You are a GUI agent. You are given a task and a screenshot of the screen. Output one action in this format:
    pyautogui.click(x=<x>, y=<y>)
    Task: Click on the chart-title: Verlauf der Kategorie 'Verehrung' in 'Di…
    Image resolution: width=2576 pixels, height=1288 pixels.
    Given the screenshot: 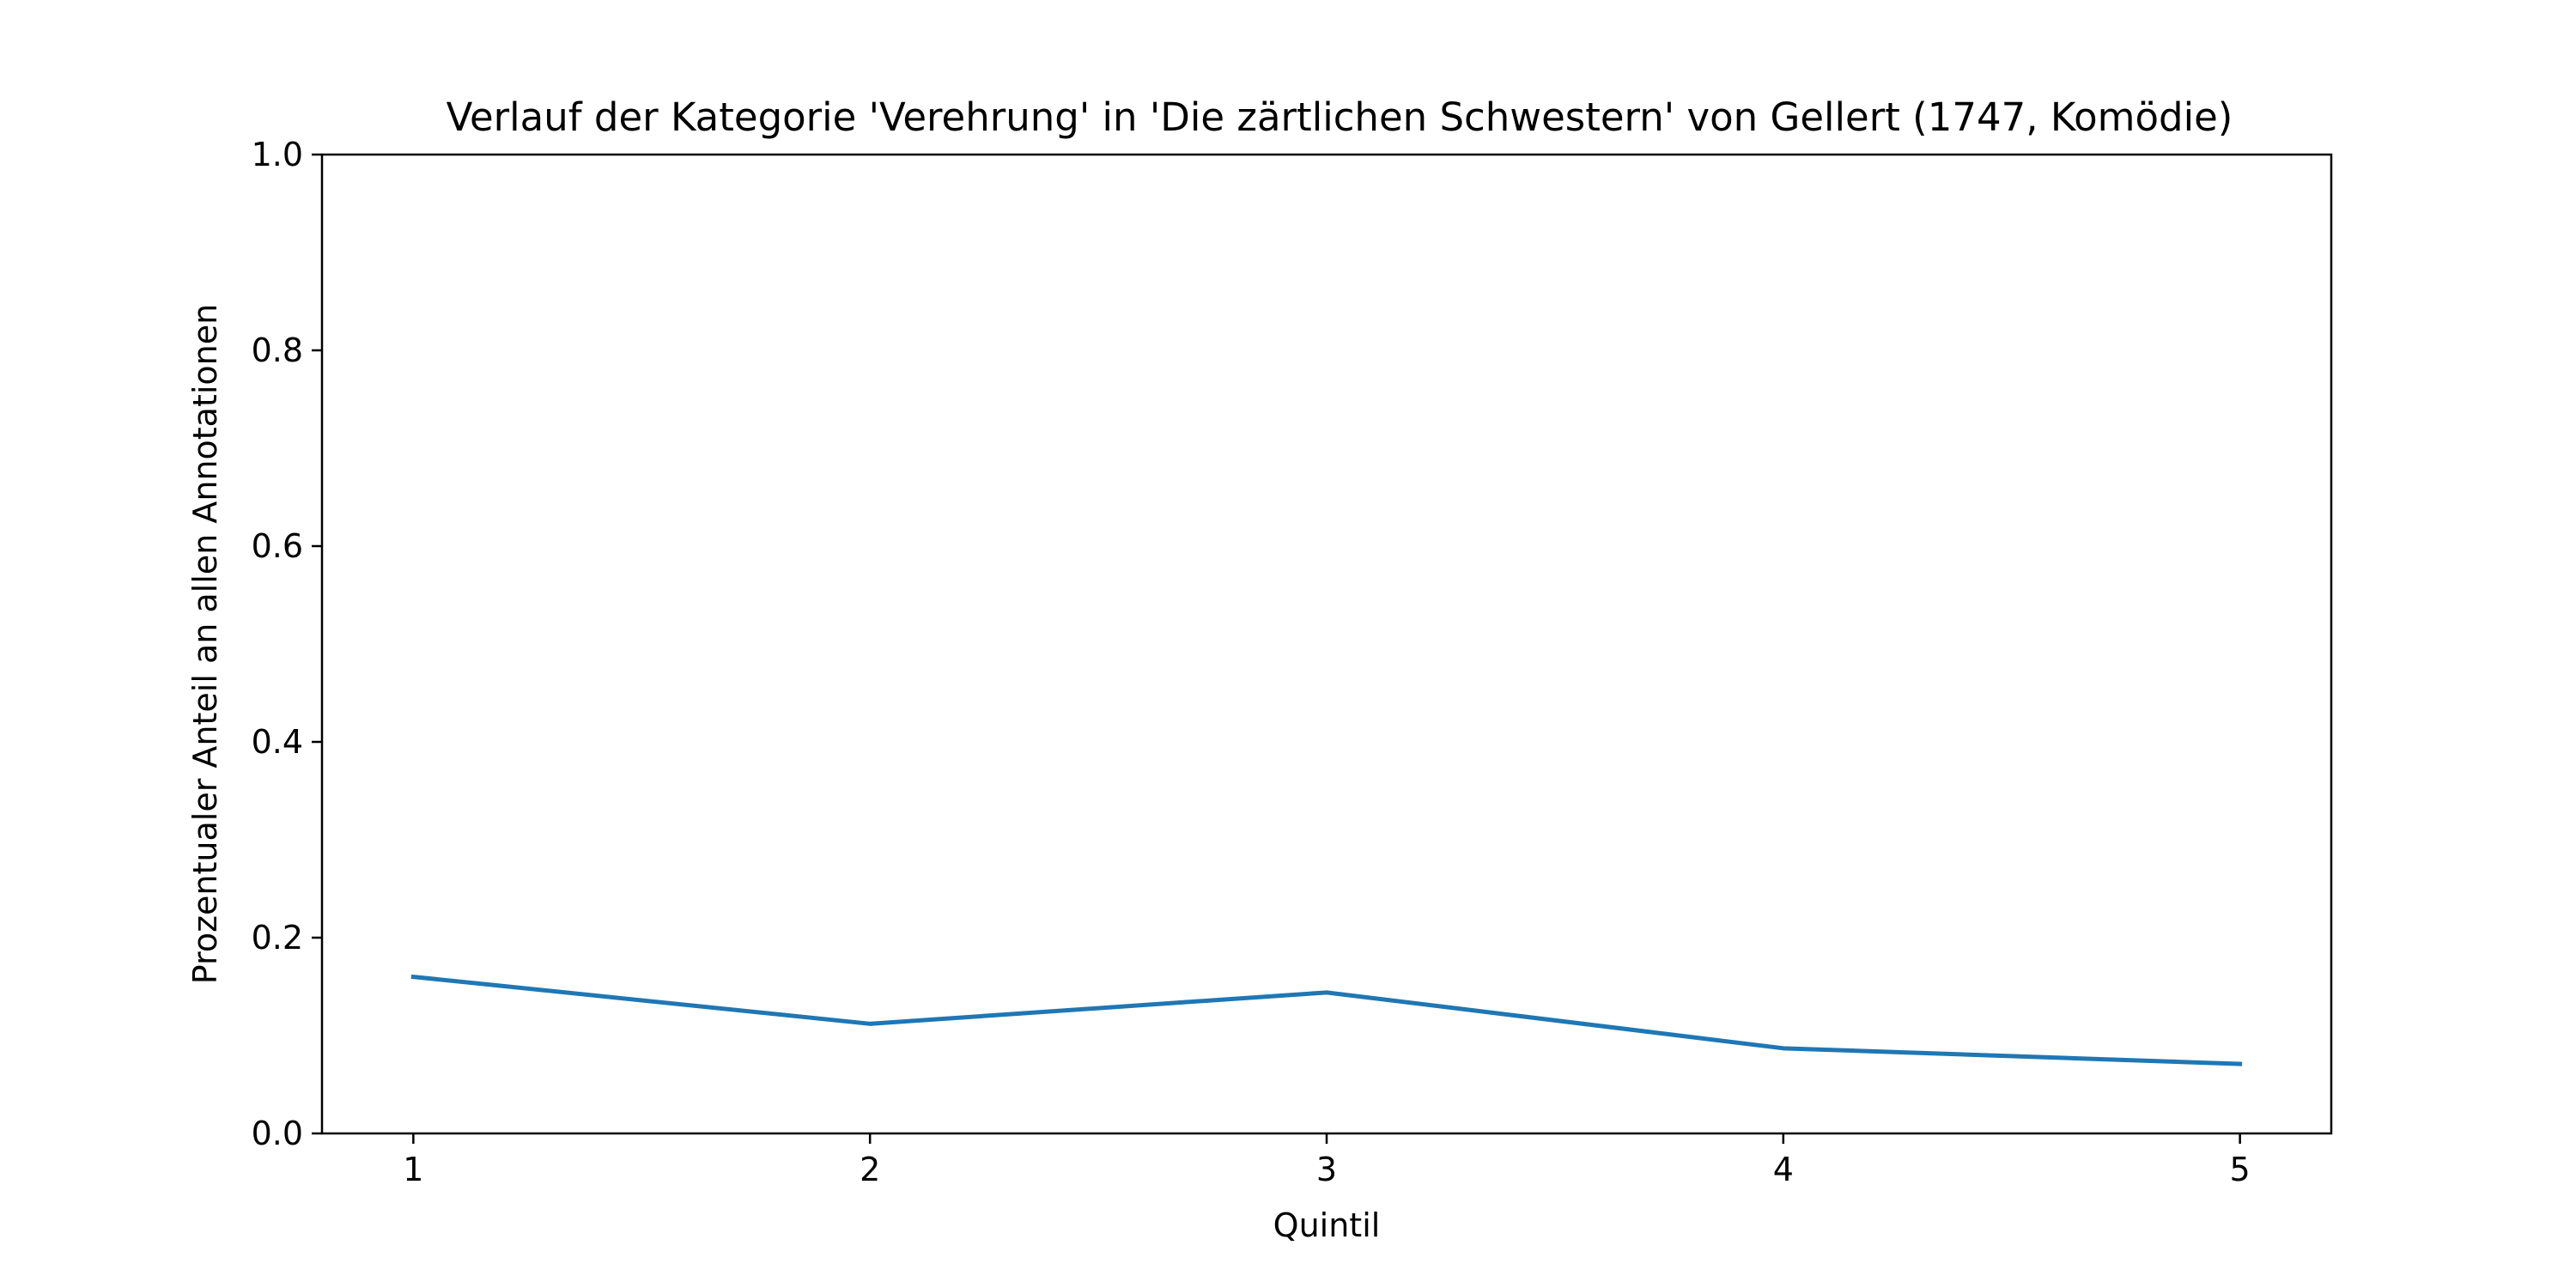 What is the action you would take?
    pyautogui.click(x=1340, y=117)
    